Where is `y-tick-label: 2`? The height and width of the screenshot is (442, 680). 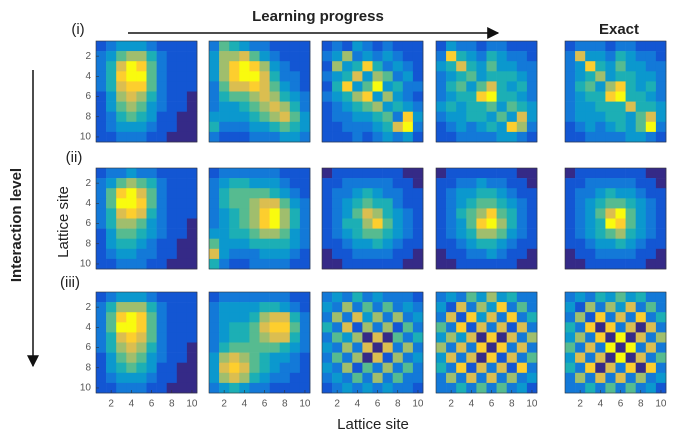 y-tick-label: 2 is located at coordinates (88, 183).